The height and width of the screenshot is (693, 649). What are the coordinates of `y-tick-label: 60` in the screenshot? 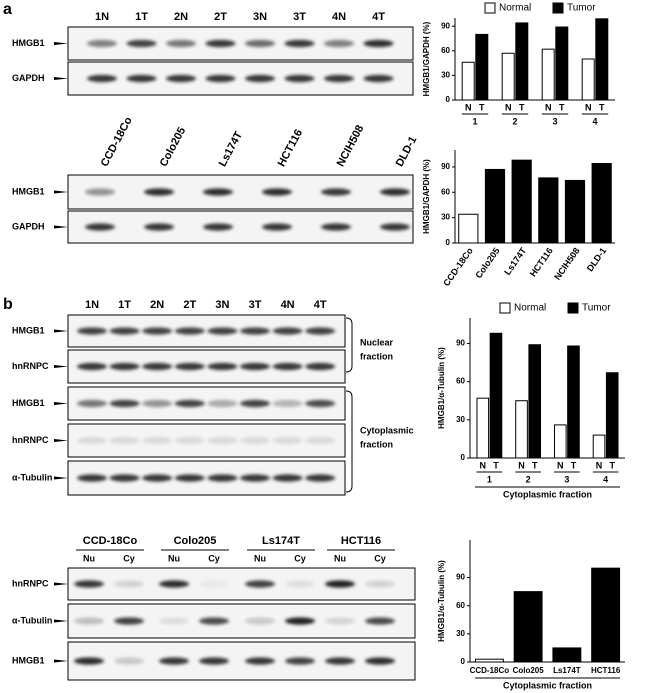 It's located at (445, 191).